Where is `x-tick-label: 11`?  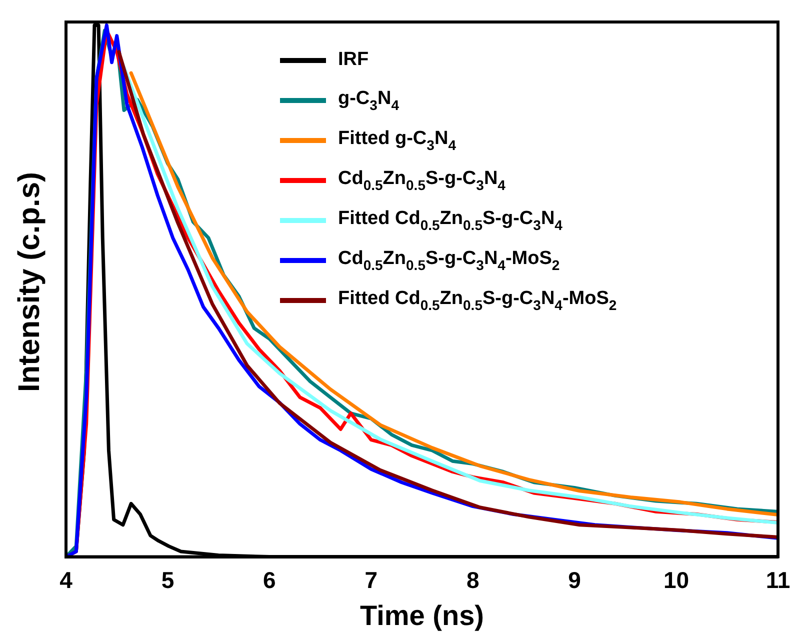
x-tick-label: 11 is located at coordinates (778, 579).